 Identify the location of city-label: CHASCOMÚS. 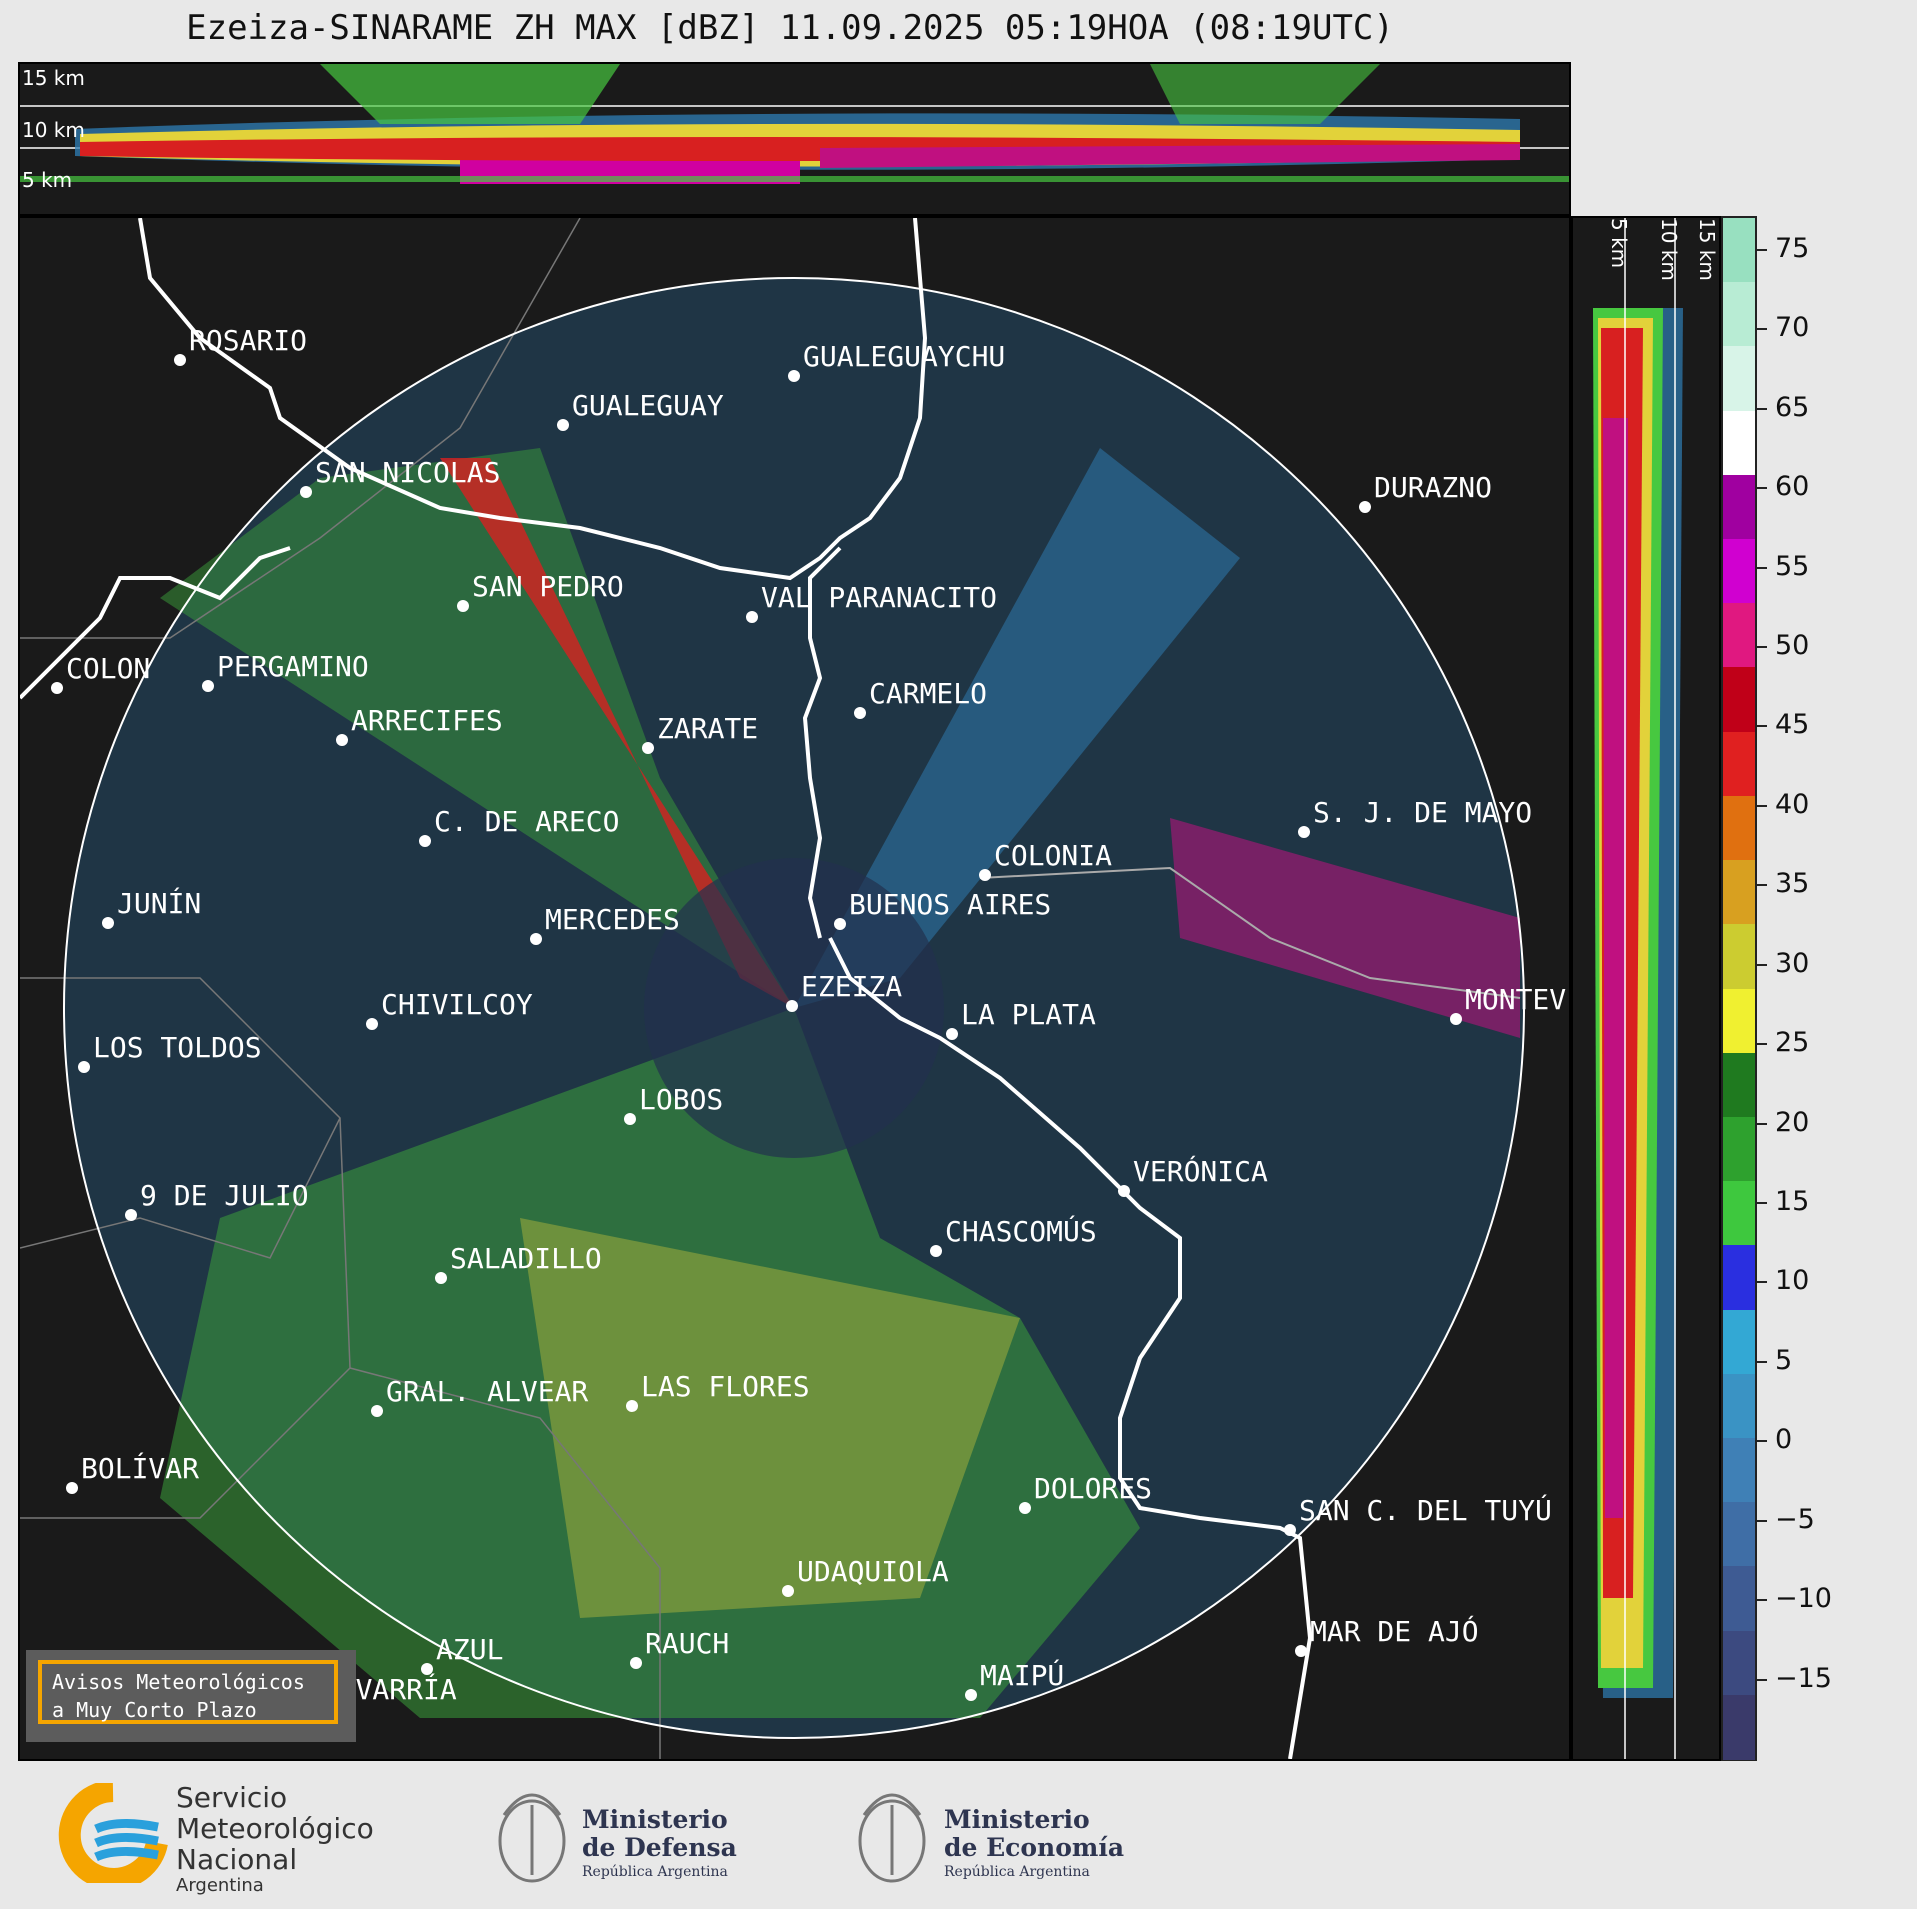
(1021, 1231).